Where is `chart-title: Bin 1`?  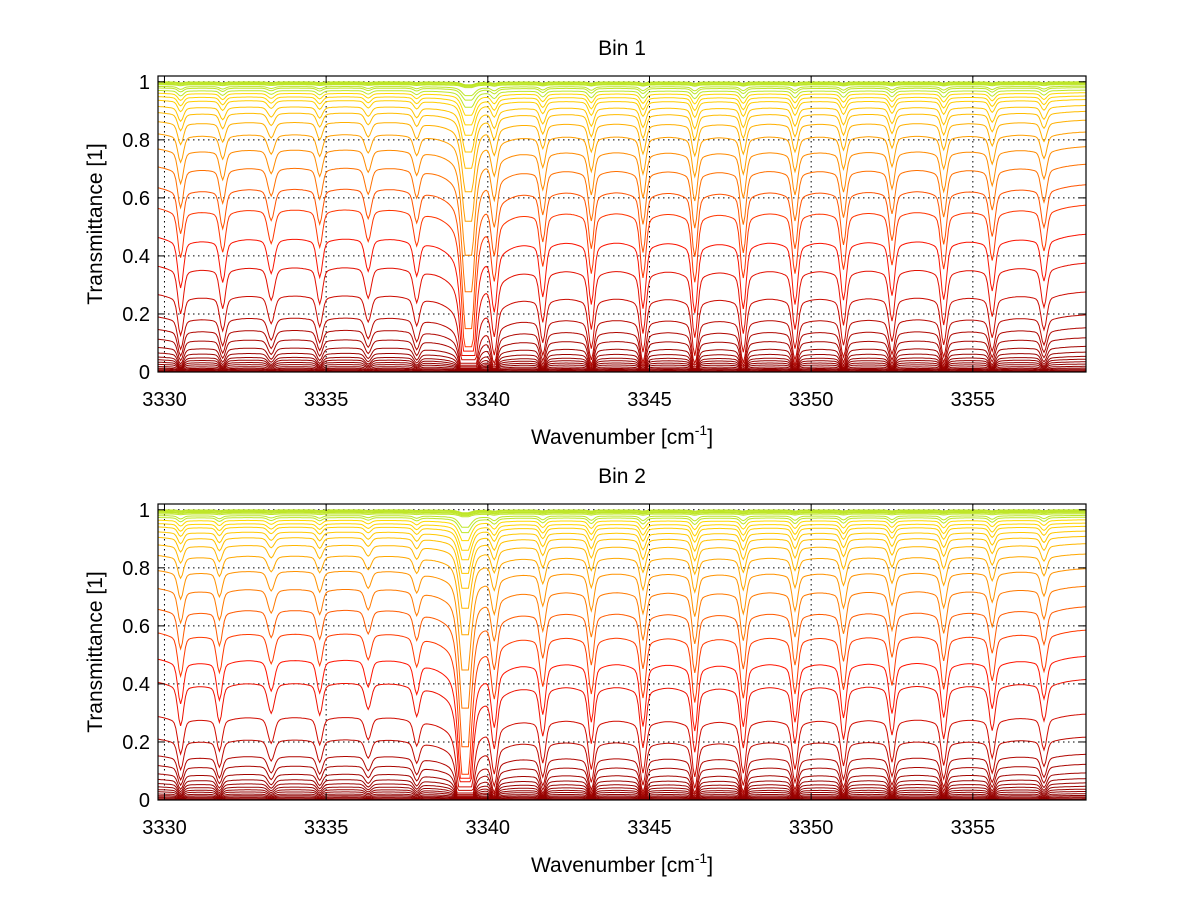 chart-title: Bin 1 is located at coordinates (622, 48).